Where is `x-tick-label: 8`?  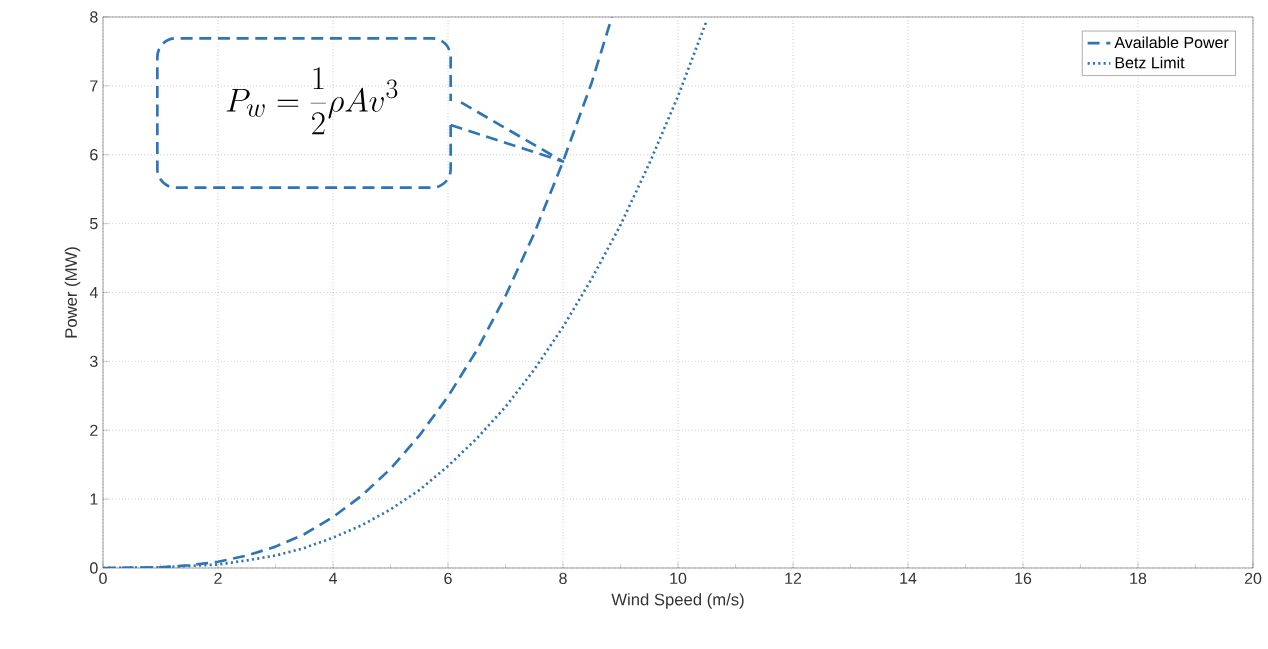
x-tick-label: 8 is located at coordinates (563, 578).